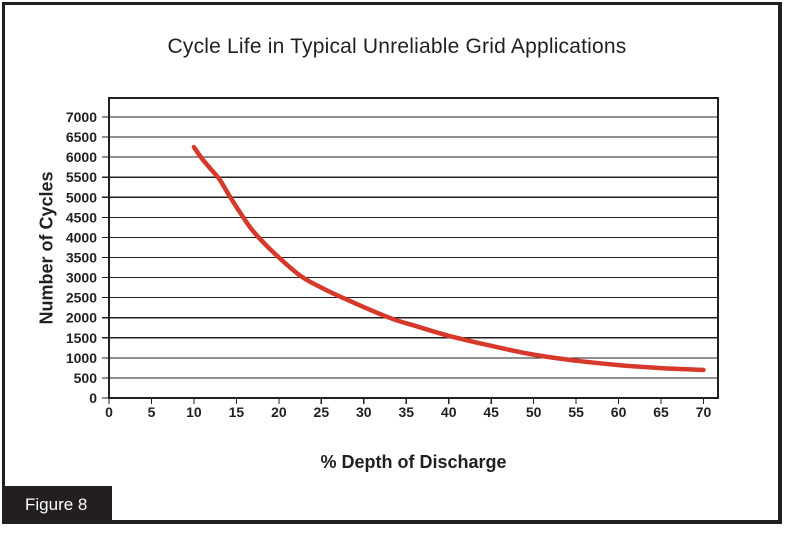 This screenshot has height=536, width=794. I want to click on y-tick-label-4000: 4000, so click(81, 237).